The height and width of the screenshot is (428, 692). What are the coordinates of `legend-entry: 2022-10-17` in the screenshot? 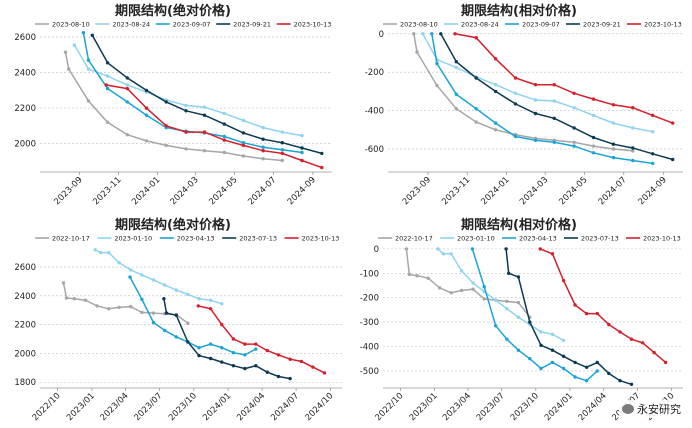 It's located at (405, 239).